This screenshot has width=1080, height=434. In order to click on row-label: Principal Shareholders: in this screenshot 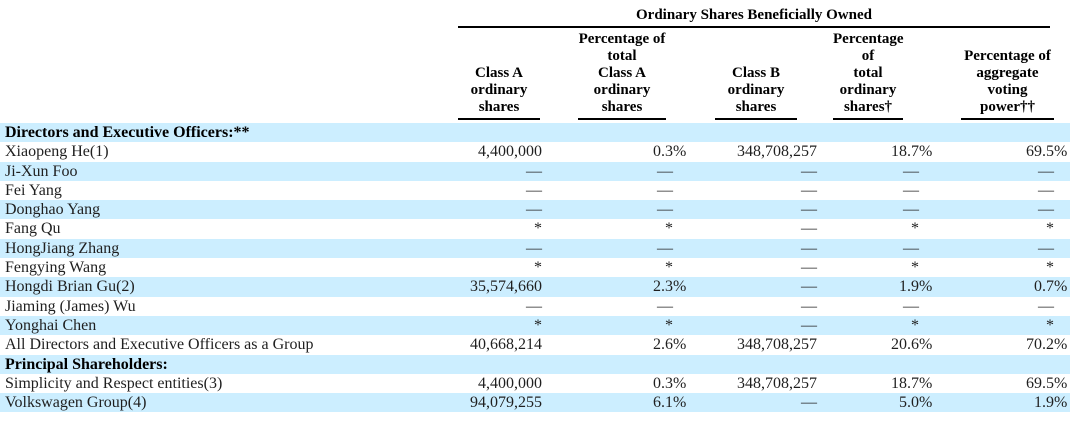, I will do `click(86, 364)`.